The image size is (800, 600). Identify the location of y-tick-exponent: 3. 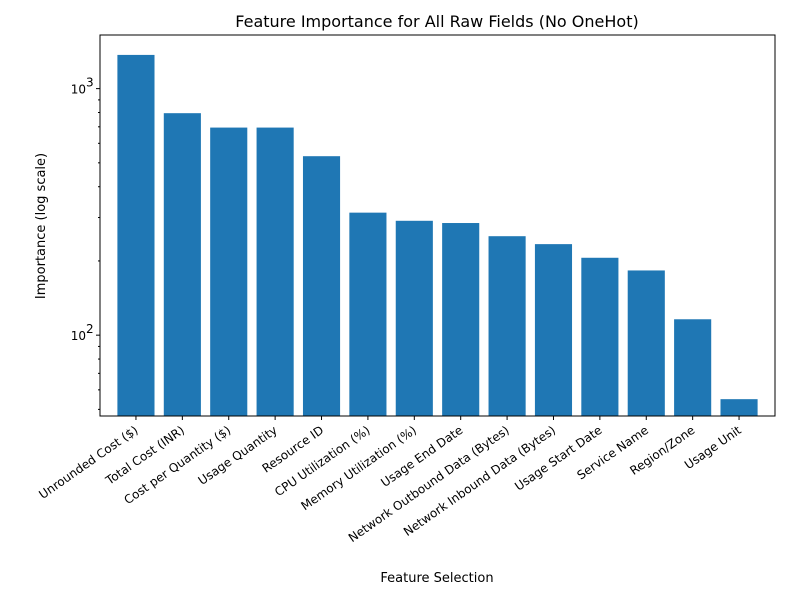
(90, 83).